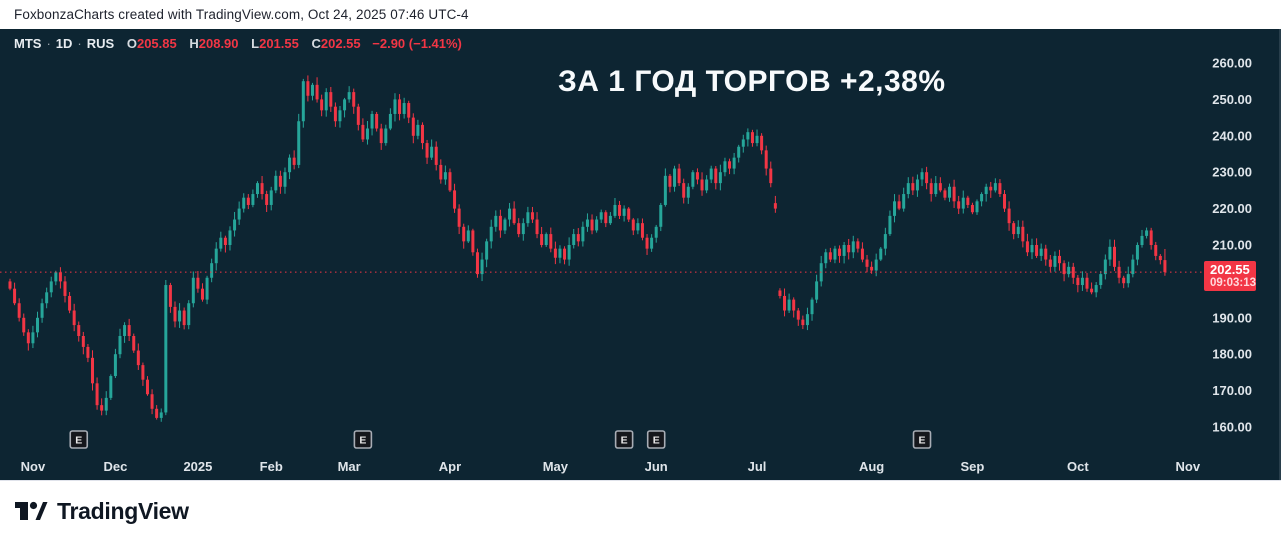 The height and width of the screenshot is (541, 1281). What do you see at coordinates (31, 511) in the screenshot?
I see `tradingview-logo` at bounding box center [31, 511].